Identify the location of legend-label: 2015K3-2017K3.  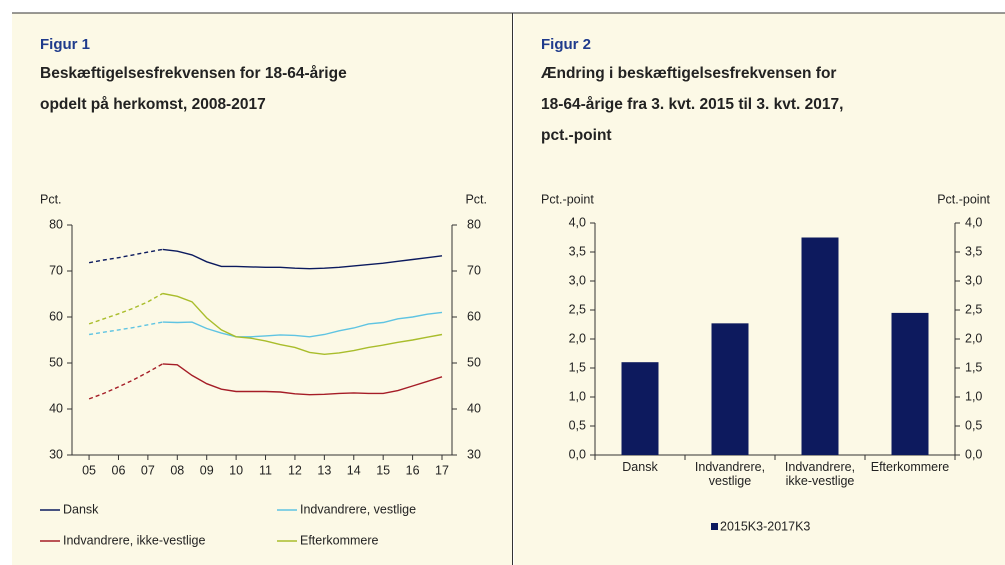
(765, 526).